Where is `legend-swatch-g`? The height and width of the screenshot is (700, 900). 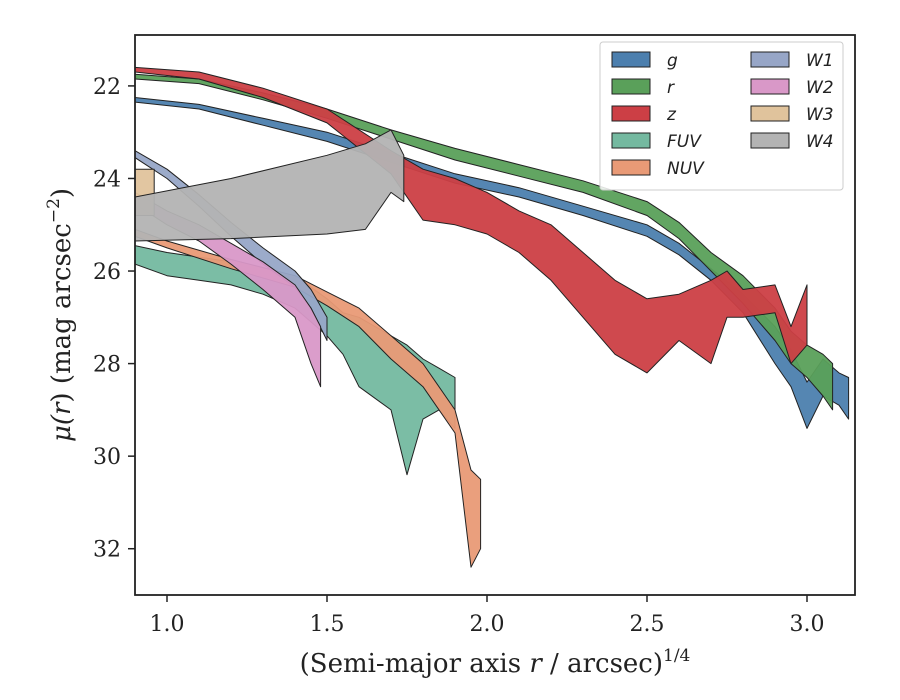 legend-swatch-g is located at coordinates (631, 59).